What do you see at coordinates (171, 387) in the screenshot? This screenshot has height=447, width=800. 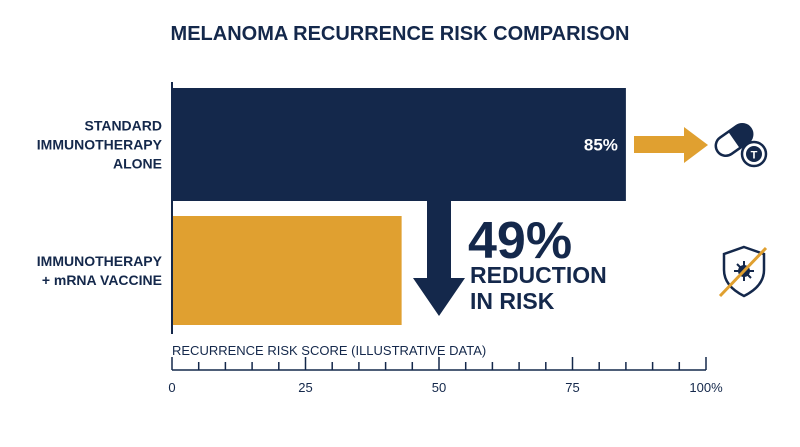 I see `x-tick-label-0: 0` at bounding box center [171, 387].